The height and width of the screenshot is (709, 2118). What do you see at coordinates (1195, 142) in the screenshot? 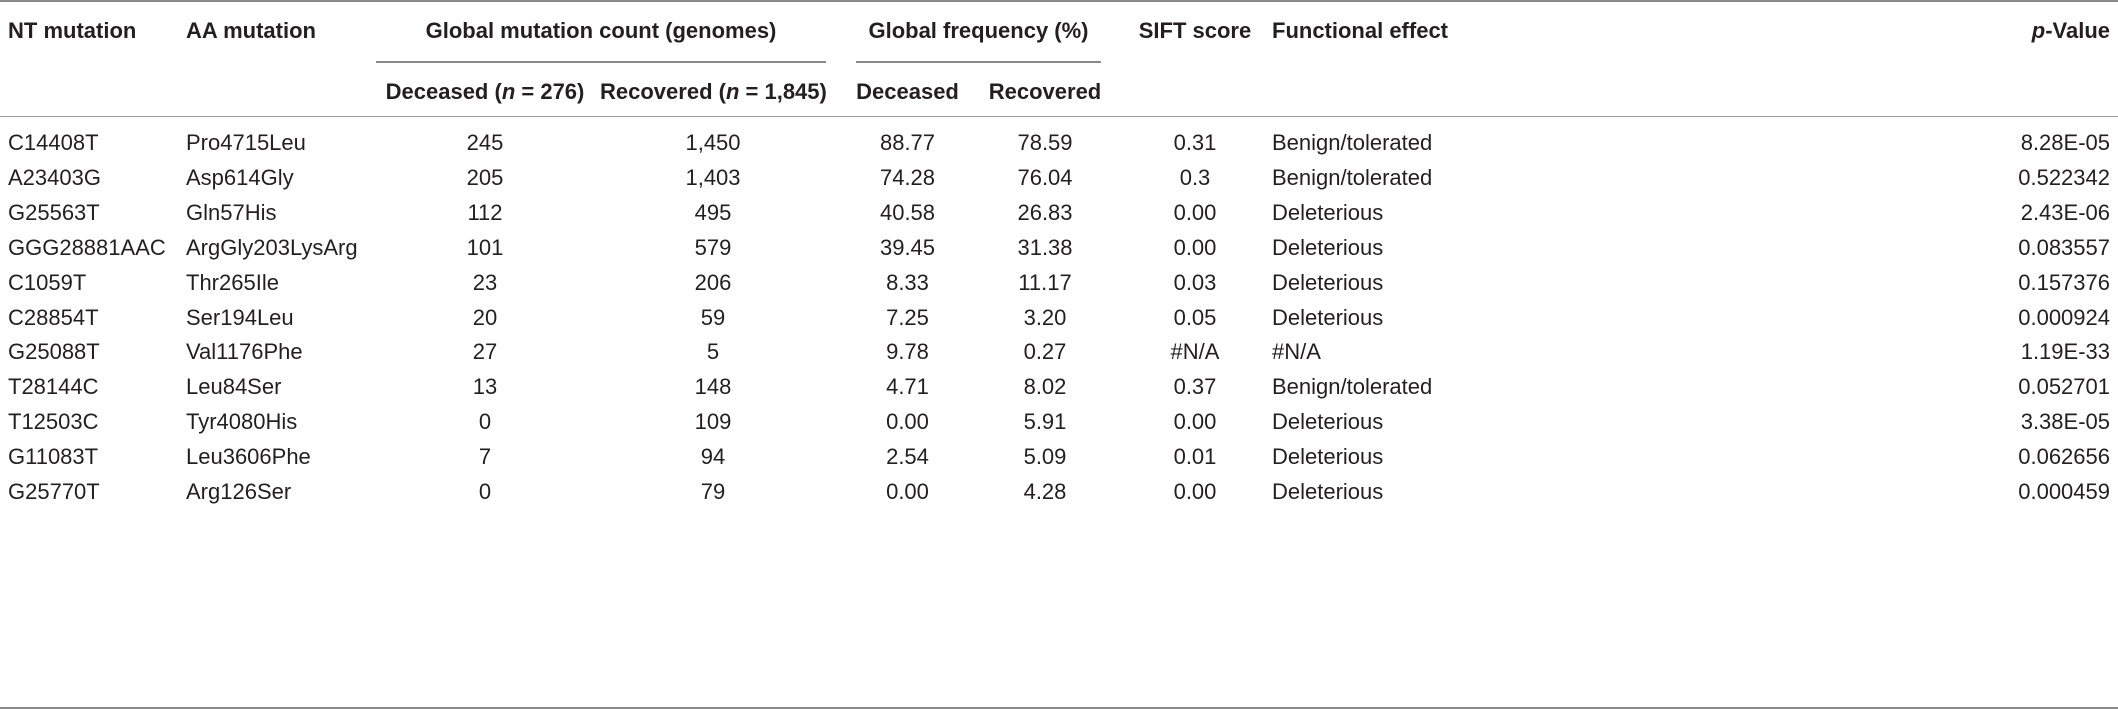
I see `cell-sift-score: 0.31` at bounding box center [1195, 142].